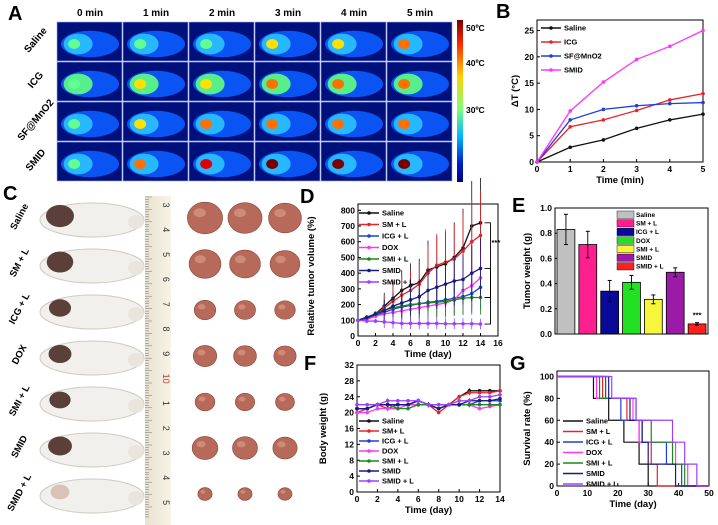 This screenshot has width=718, height=525. I want to click on series-line, so click(620, 132).